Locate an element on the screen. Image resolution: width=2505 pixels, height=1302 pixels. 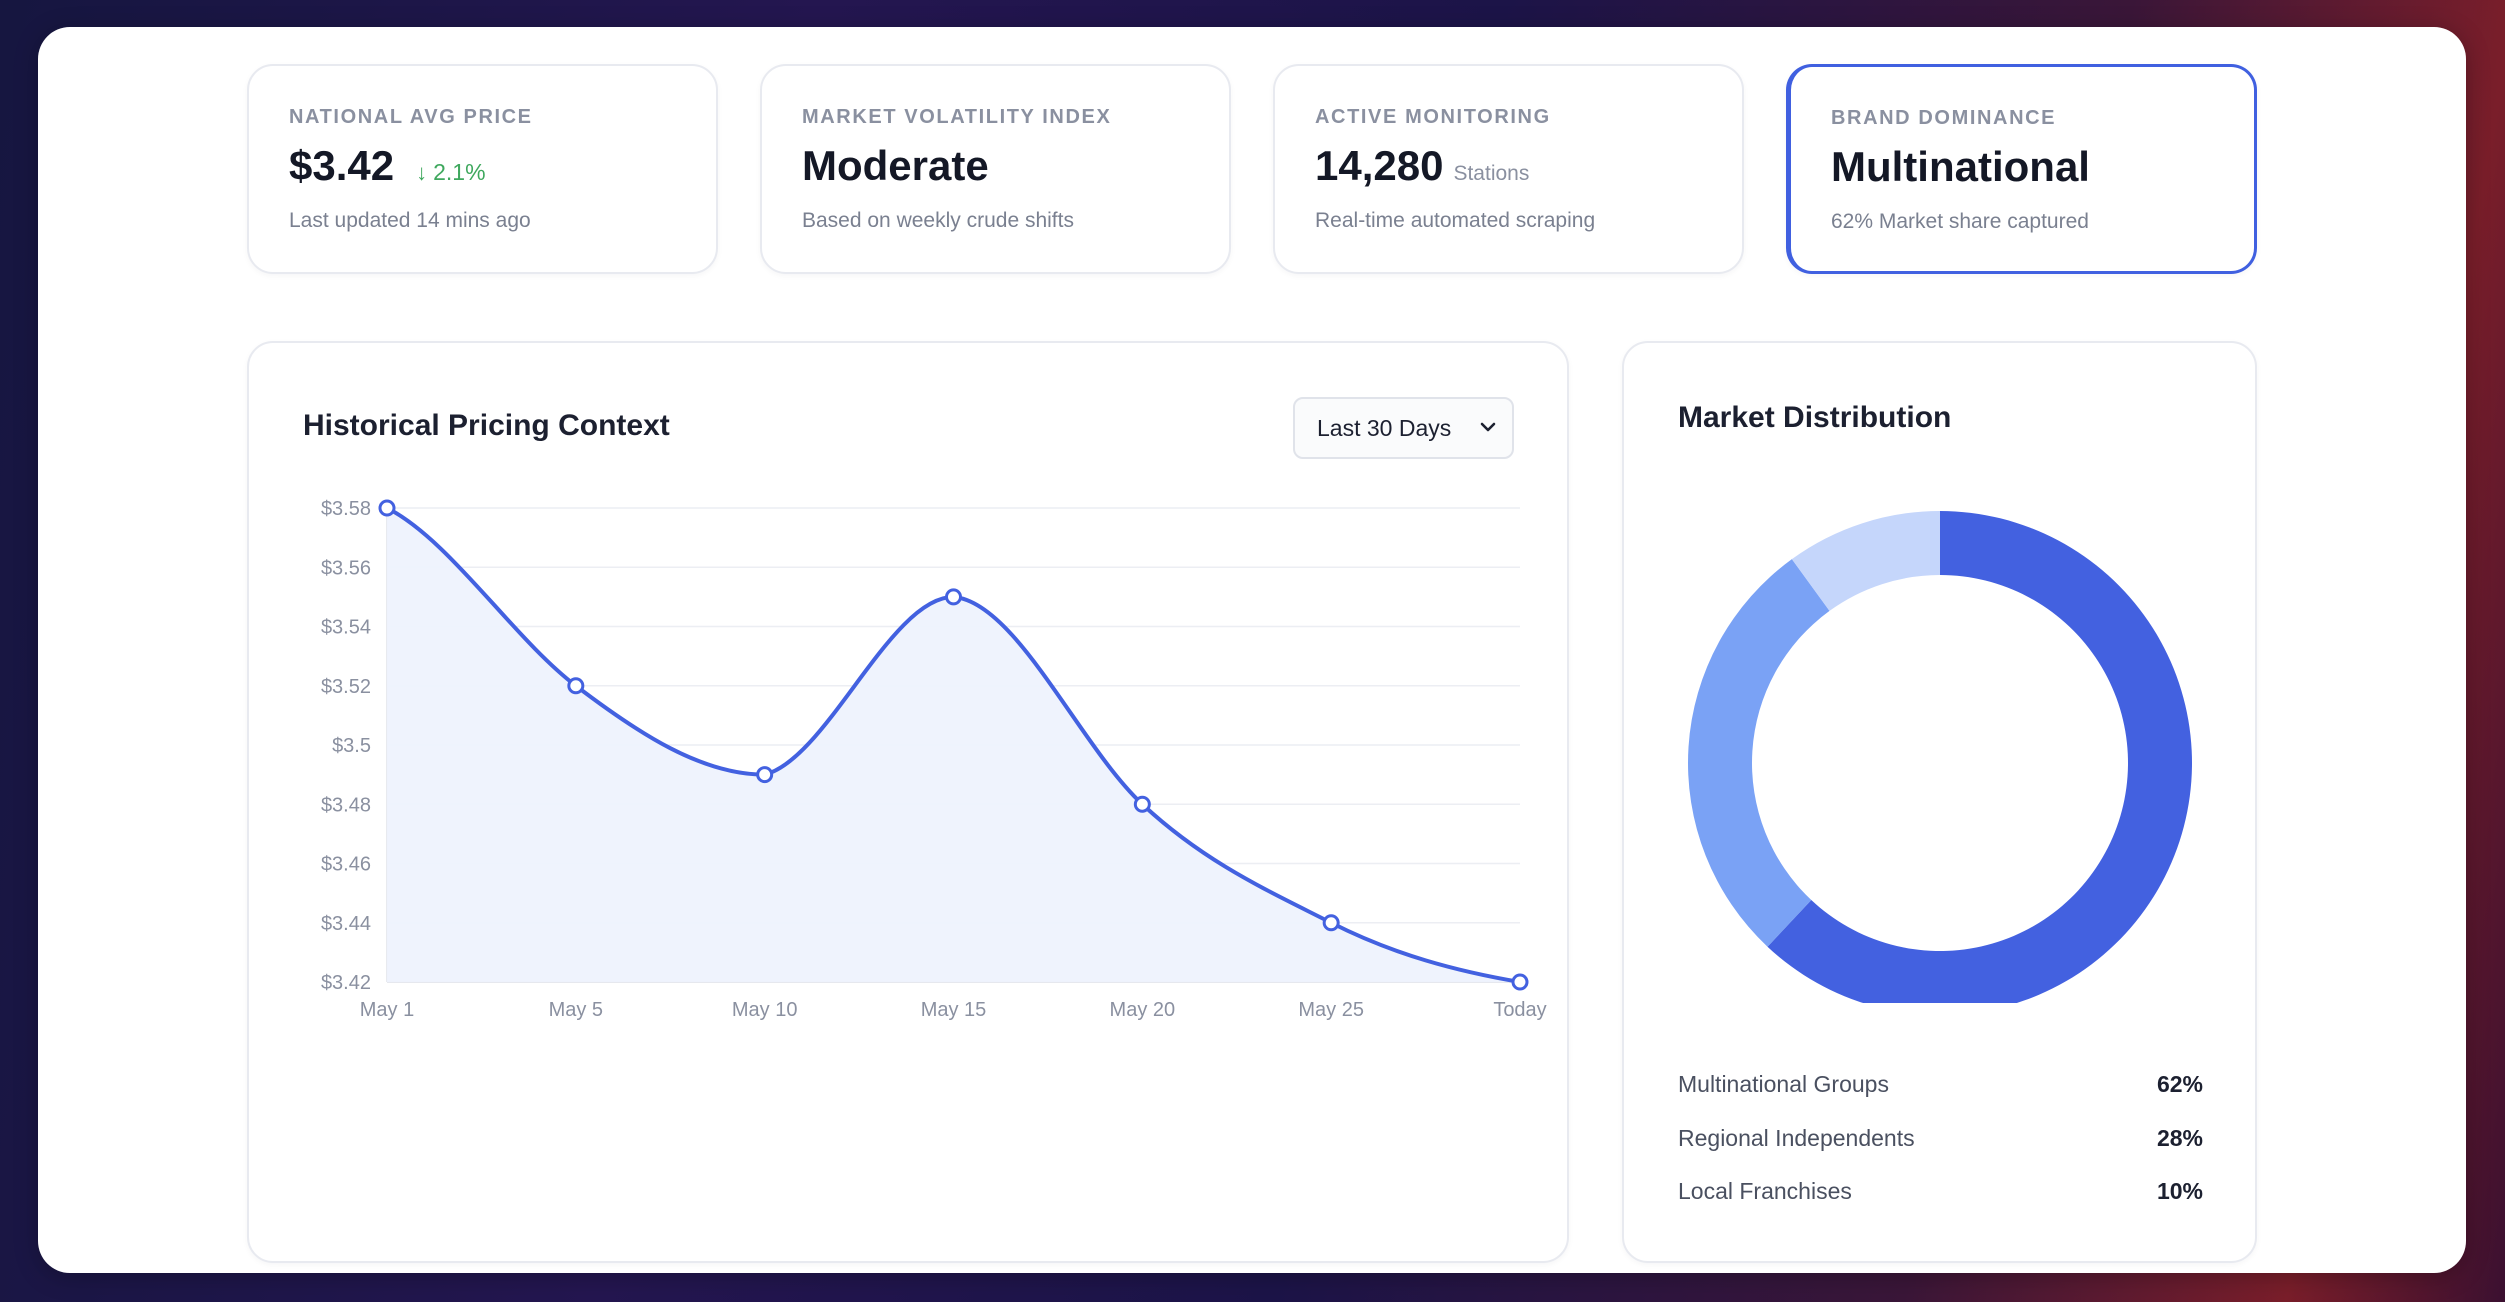
panel-title: Historical Pricing Context is located at coordinates (486, 425).